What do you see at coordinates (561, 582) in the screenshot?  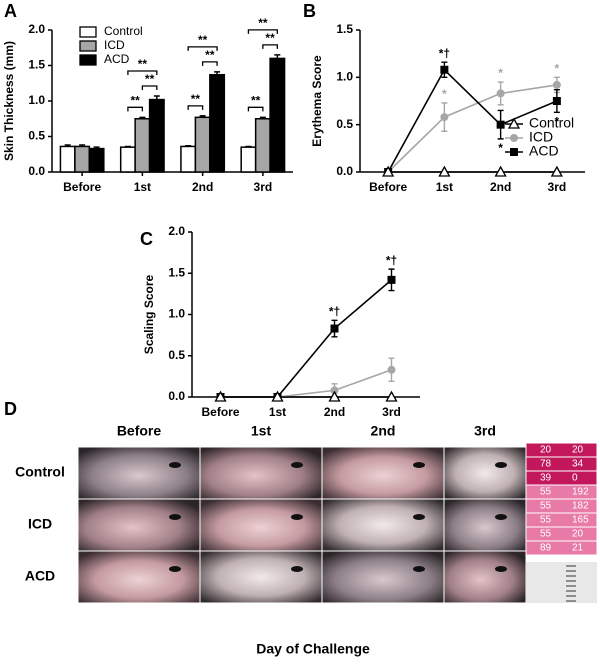 I see `ruler` at bounding box center [561, 582].